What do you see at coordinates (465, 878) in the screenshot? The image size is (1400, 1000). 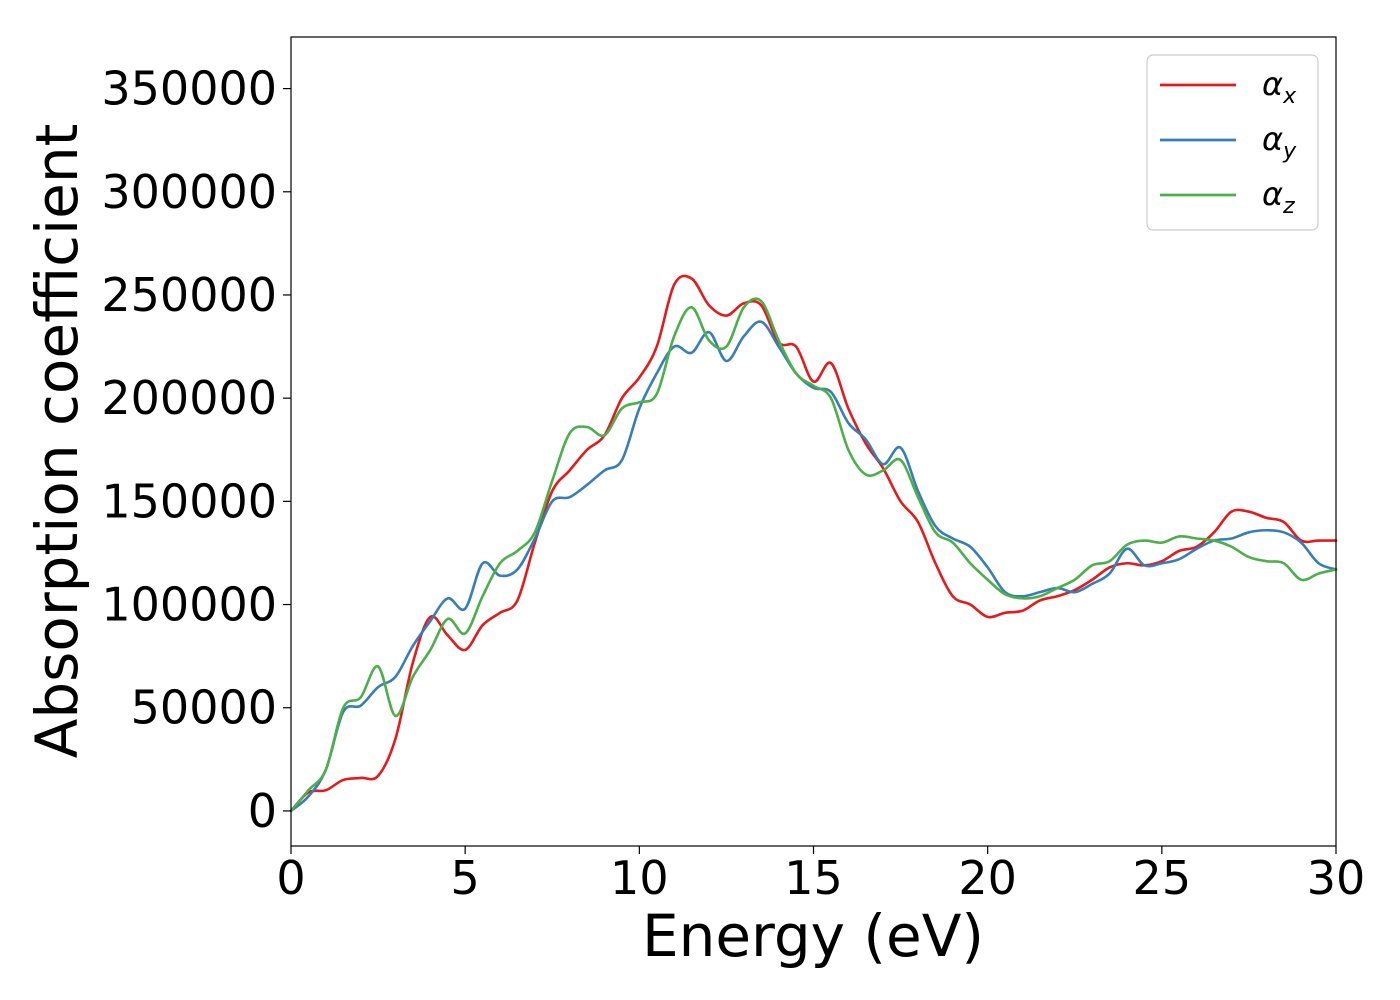 I see `x-tick-label: 5` at bounding box center [465, 878].